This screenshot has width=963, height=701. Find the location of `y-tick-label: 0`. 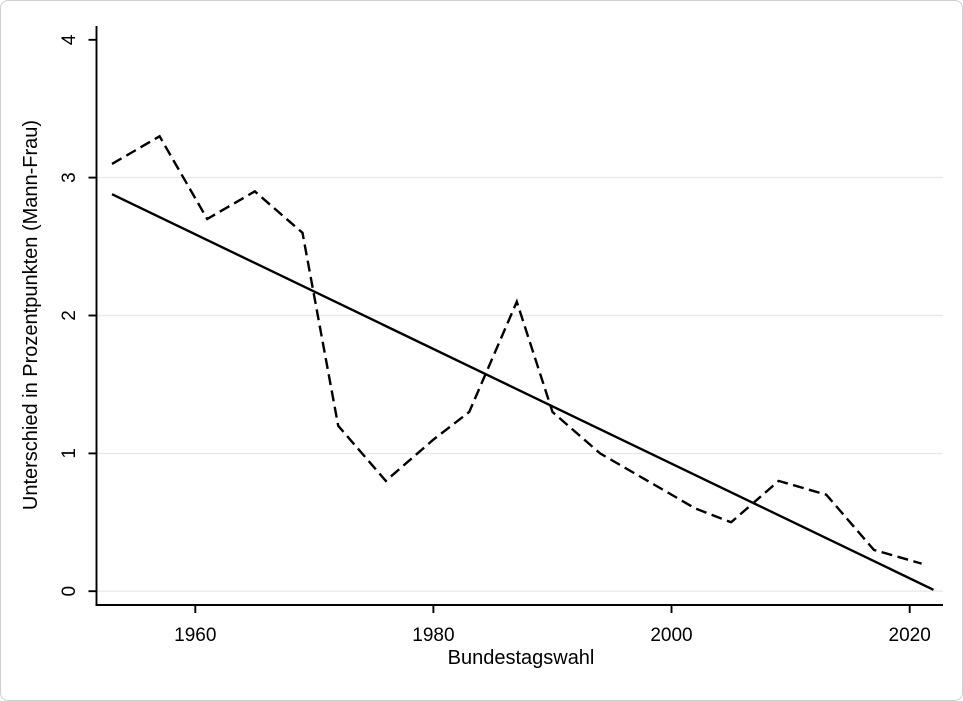

y-tick-label: 0 is located at coordinates (69, 591).